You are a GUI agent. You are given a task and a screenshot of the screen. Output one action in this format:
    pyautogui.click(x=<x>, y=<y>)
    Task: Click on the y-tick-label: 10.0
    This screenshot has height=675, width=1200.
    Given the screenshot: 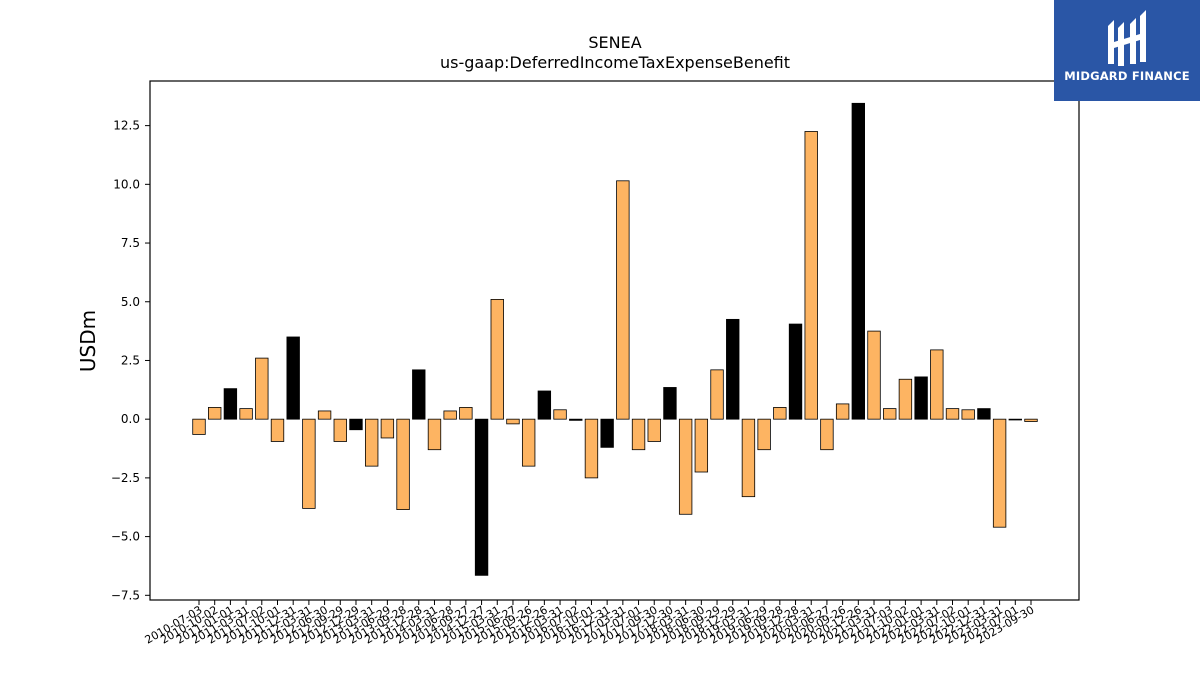 What is the action you would take?
    pyautogui.click(x=126, y=184)
    